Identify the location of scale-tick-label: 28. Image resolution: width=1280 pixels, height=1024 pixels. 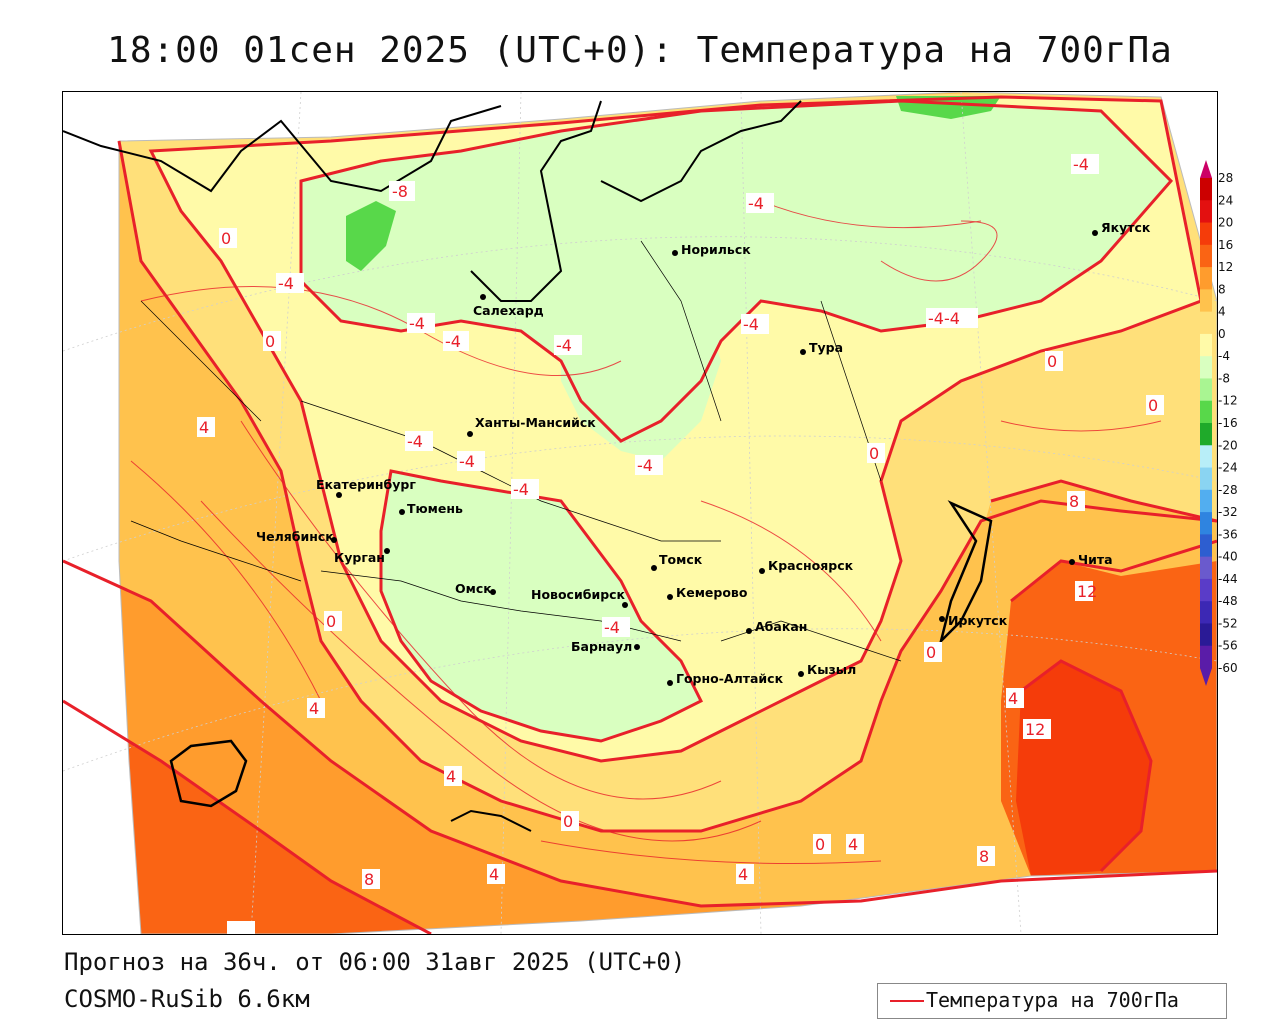
(1225, 178).